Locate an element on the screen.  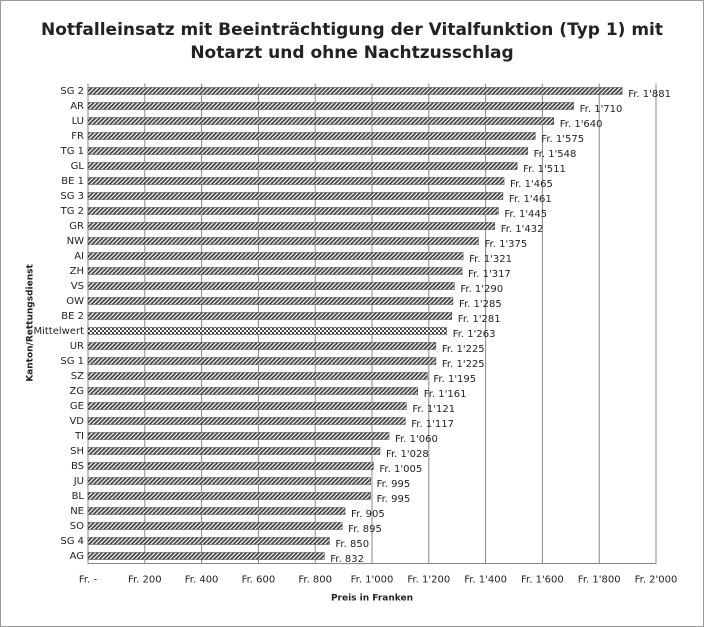
x-tick-label: Fr. 200 is located at coordinates (145, 580).